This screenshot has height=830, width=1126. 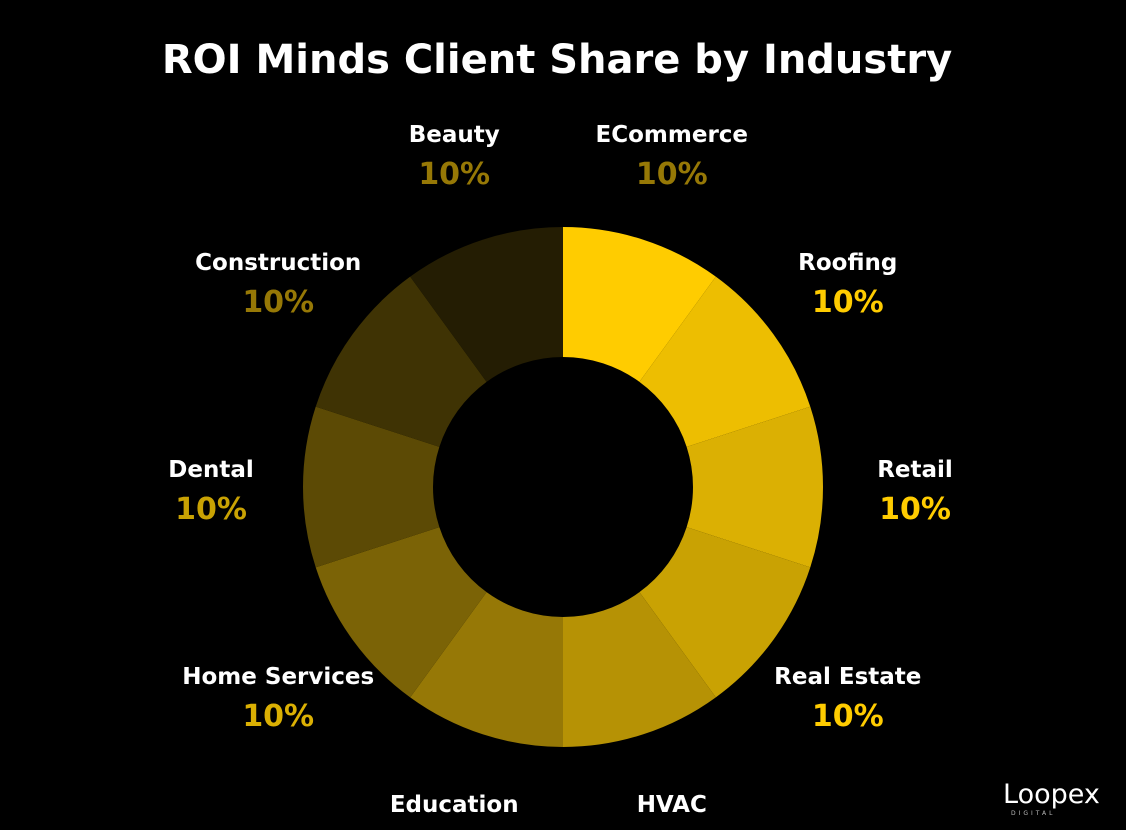 I want to click on percent-label-beauty: 10%, so click(x=454, y=174).